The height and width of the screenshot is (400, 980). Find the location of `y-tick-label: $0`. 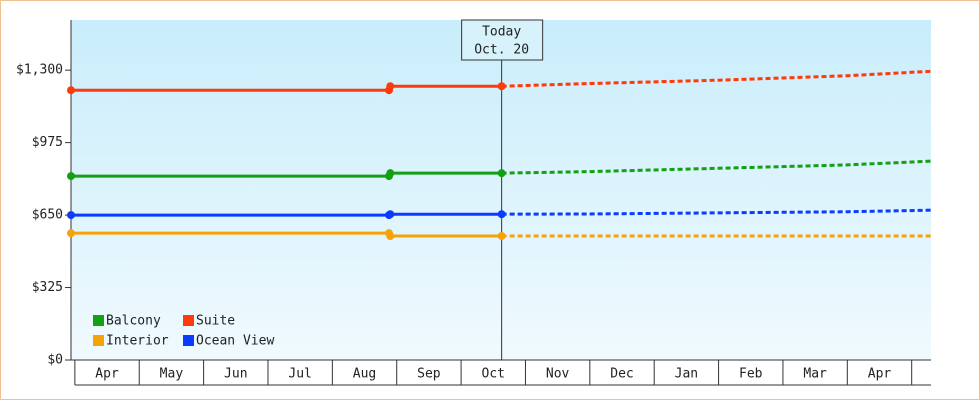

y-tick-label: $0 is located at coordinates (55, 360).